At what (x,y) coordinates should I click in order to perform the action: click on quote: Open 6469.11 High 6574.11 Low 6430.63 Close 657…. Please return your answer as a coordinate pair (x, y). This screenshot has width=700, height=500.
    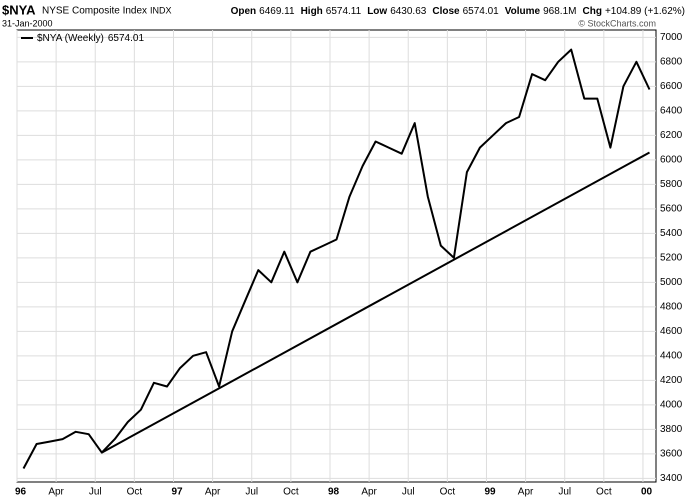
    Looking at the image, I should click on (458, 11).